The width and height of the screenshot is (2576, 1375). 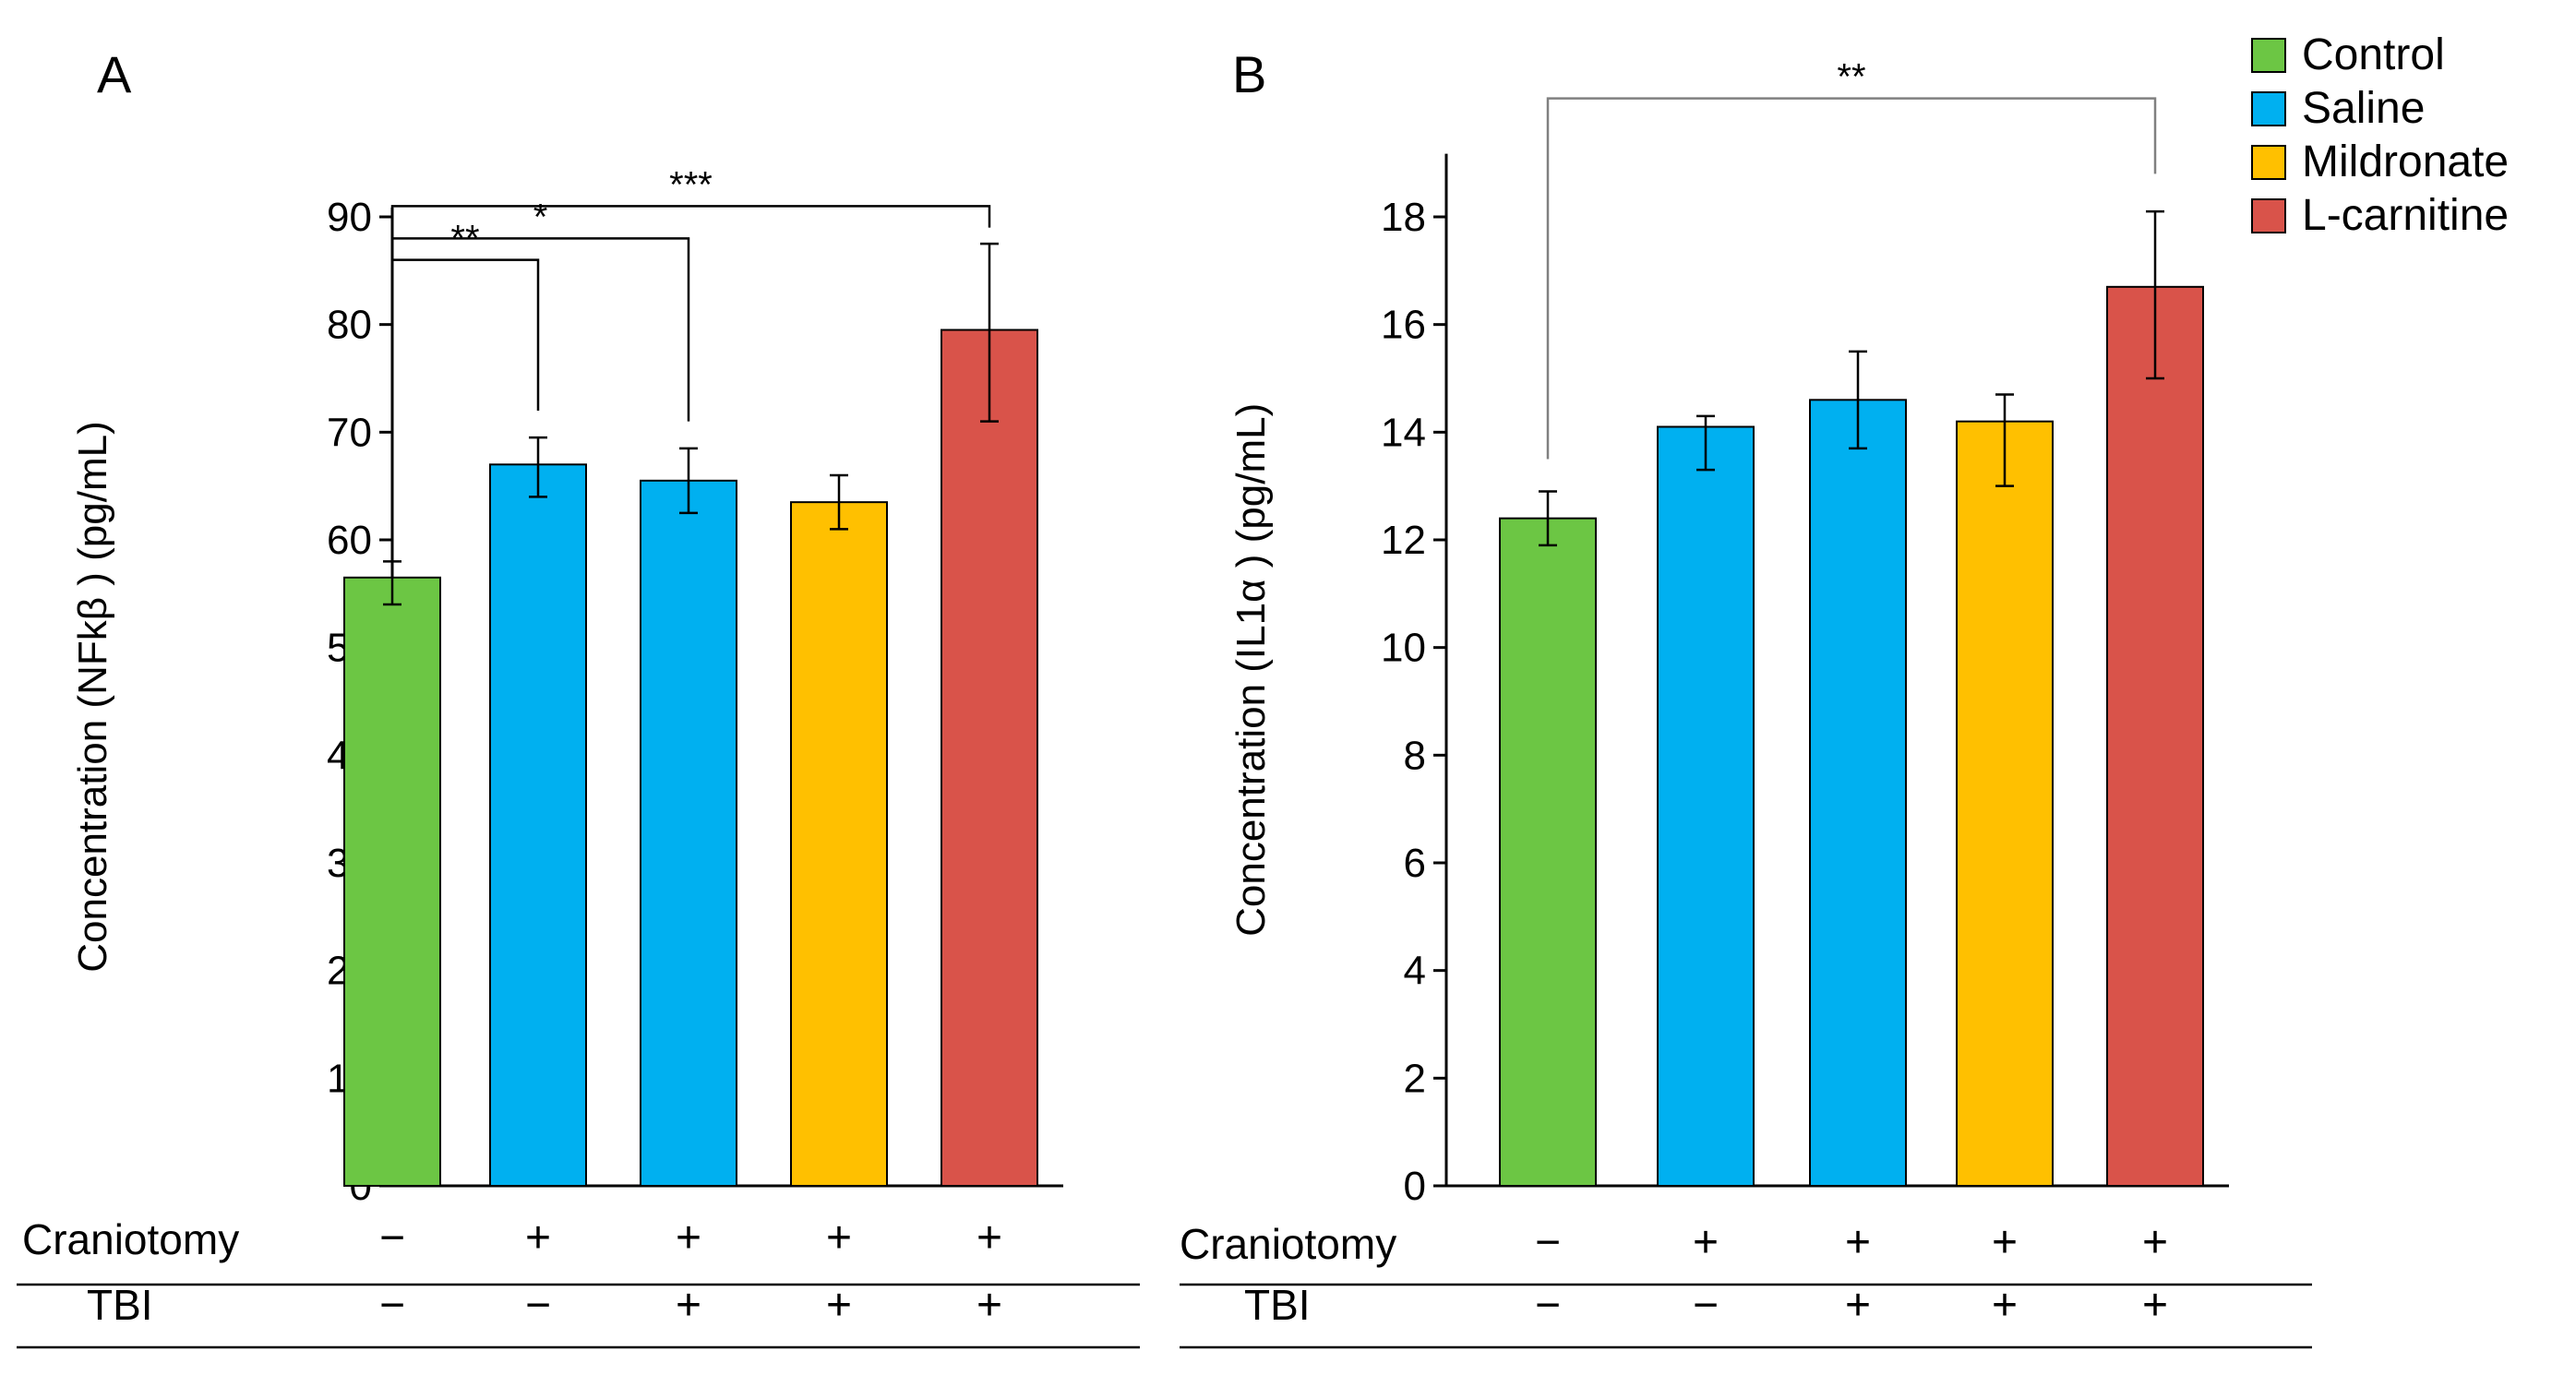 What do you see at coordinates (2380, 135) in the screenshot?
I see `legend: Control Saline Mildronate L-carnitine` at bounding box center [2380, 135].